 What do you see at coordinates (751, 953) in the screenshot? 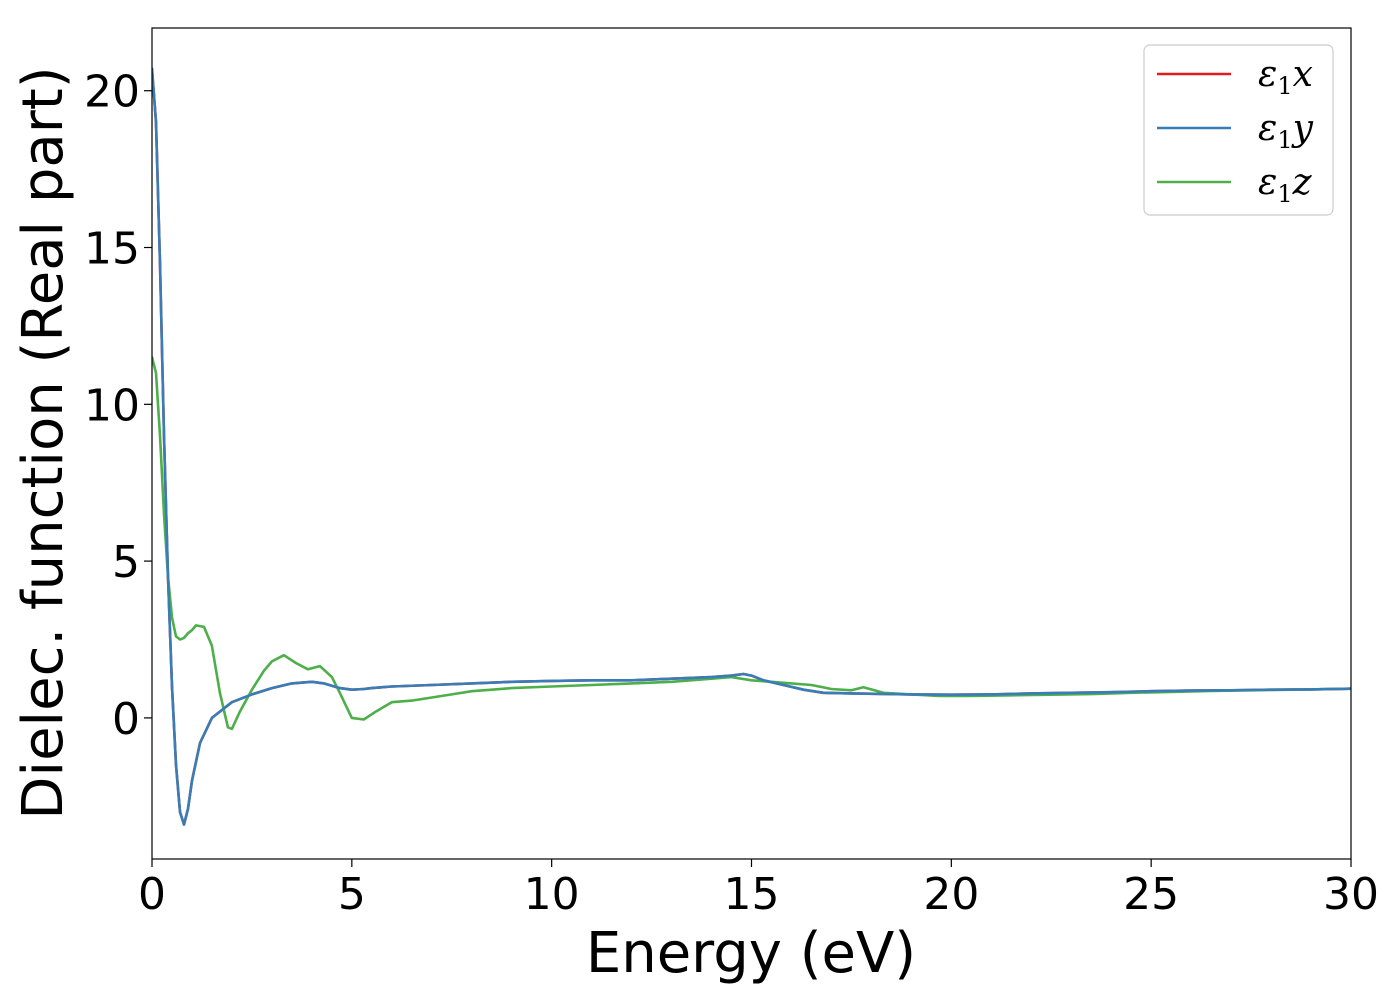
I see `x-axis-label: Energy (eV)` at bounding box center [751, 953].